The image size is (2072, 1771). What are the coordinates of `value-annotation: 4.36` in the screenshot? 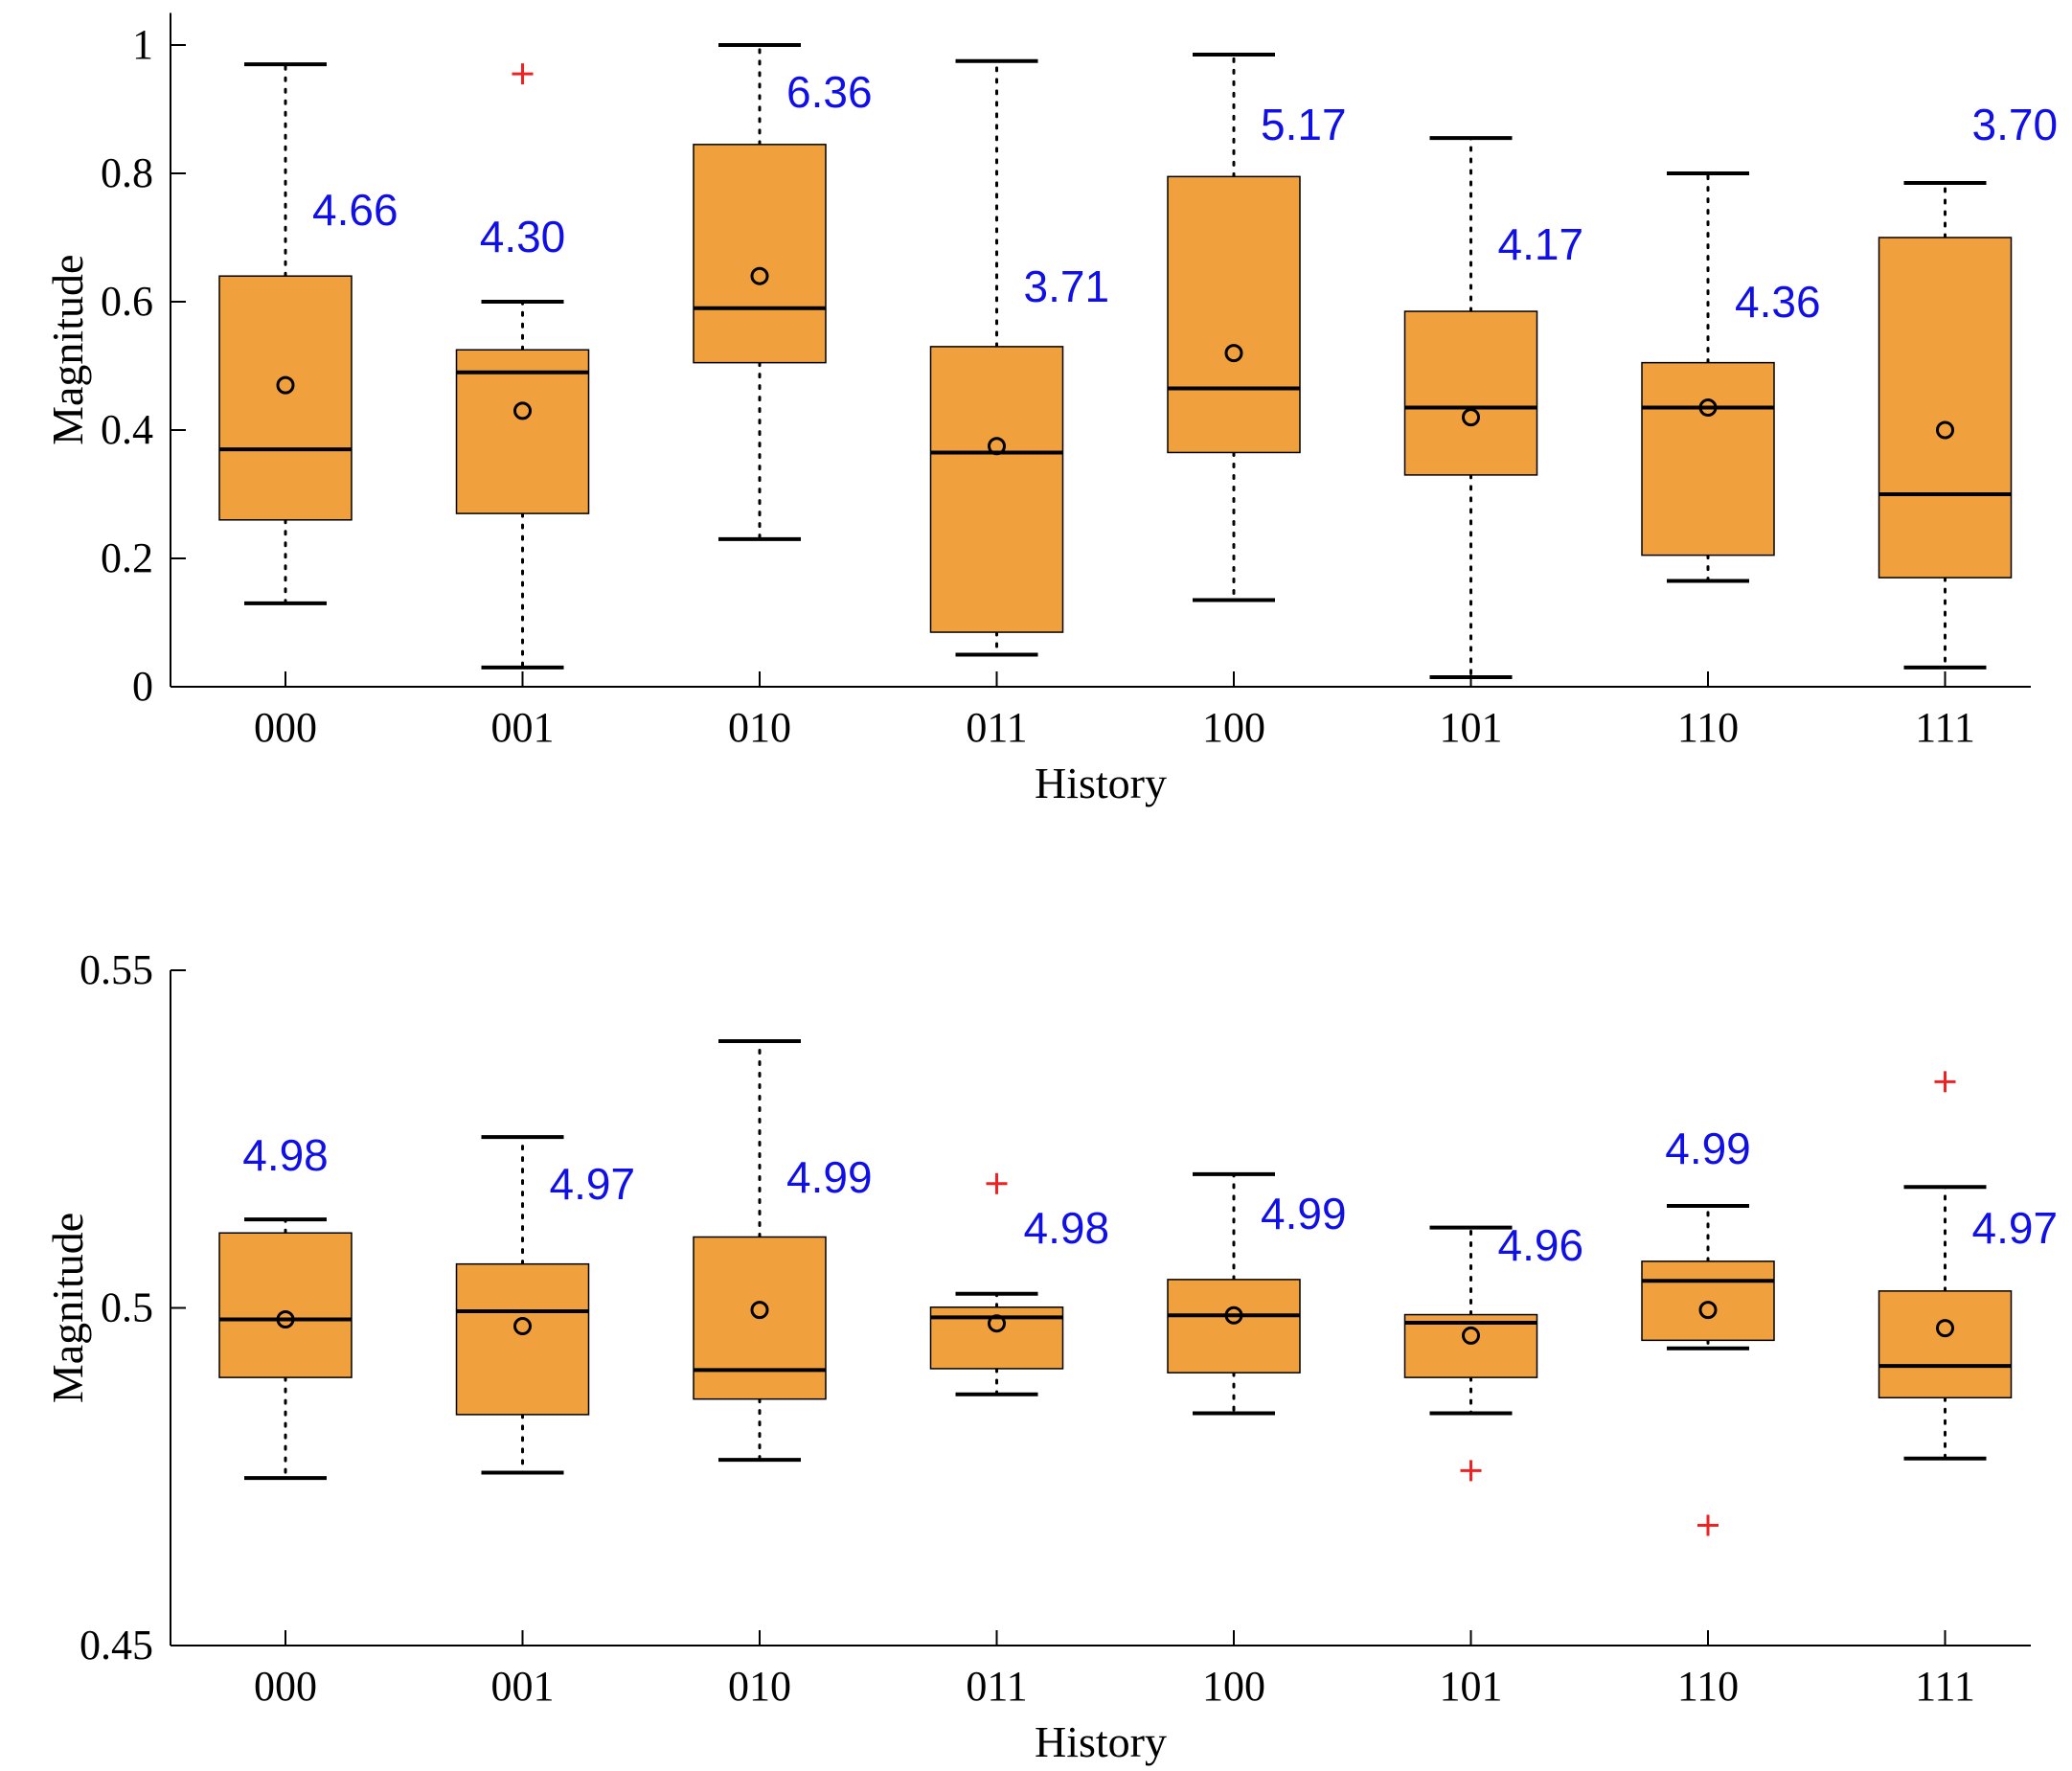 It's located at (1778, 302).